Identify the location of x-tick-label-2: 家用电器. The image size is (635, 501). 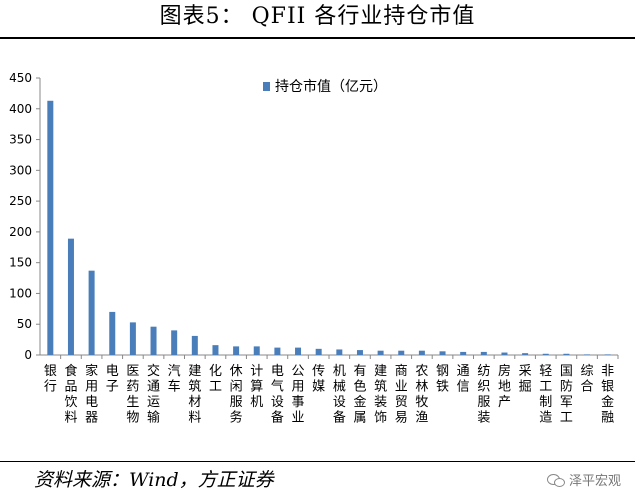
(91, 394).